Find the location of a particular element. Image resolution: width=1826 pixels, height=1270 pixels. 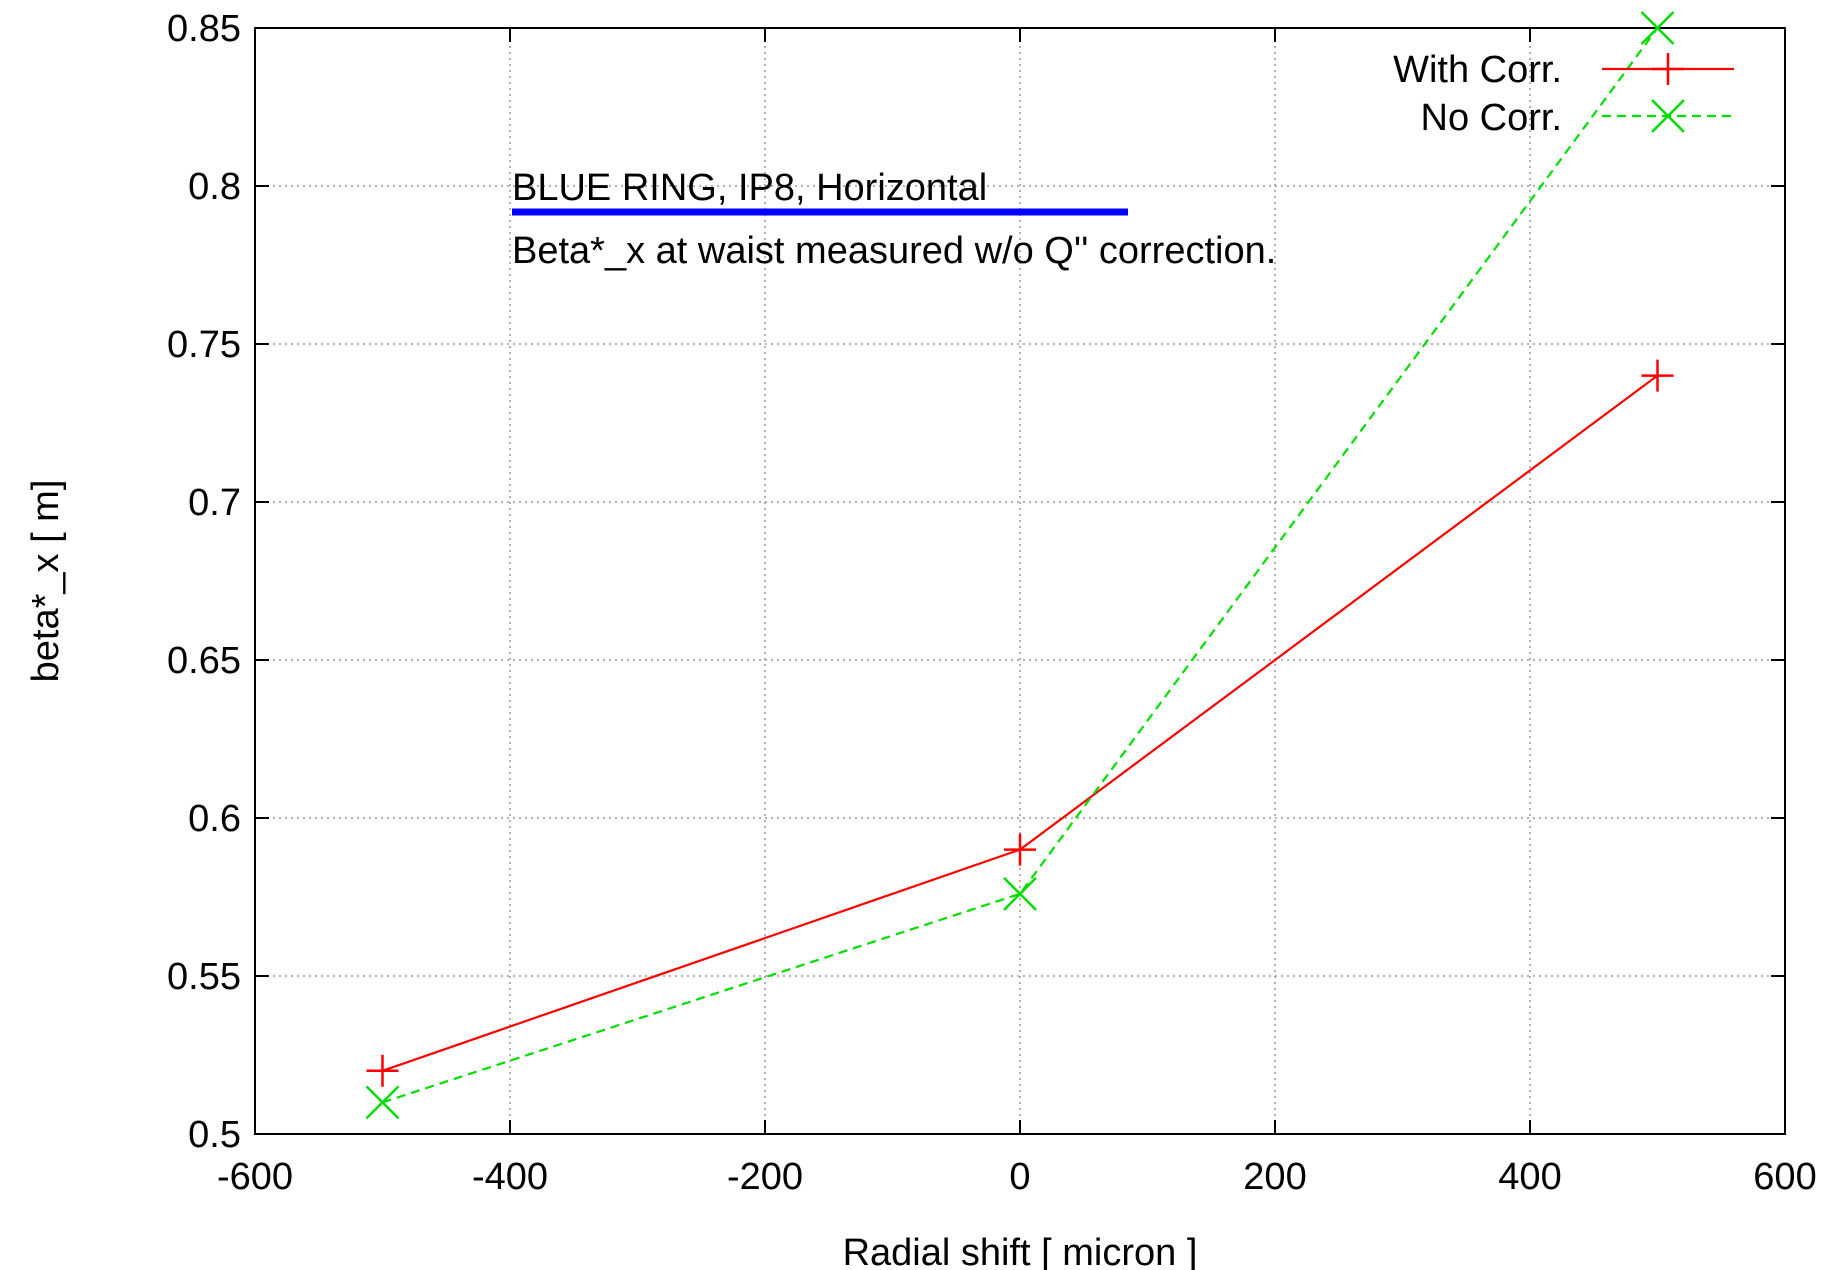

x-tick-label: -400 is located at coordinates (510, 1177).